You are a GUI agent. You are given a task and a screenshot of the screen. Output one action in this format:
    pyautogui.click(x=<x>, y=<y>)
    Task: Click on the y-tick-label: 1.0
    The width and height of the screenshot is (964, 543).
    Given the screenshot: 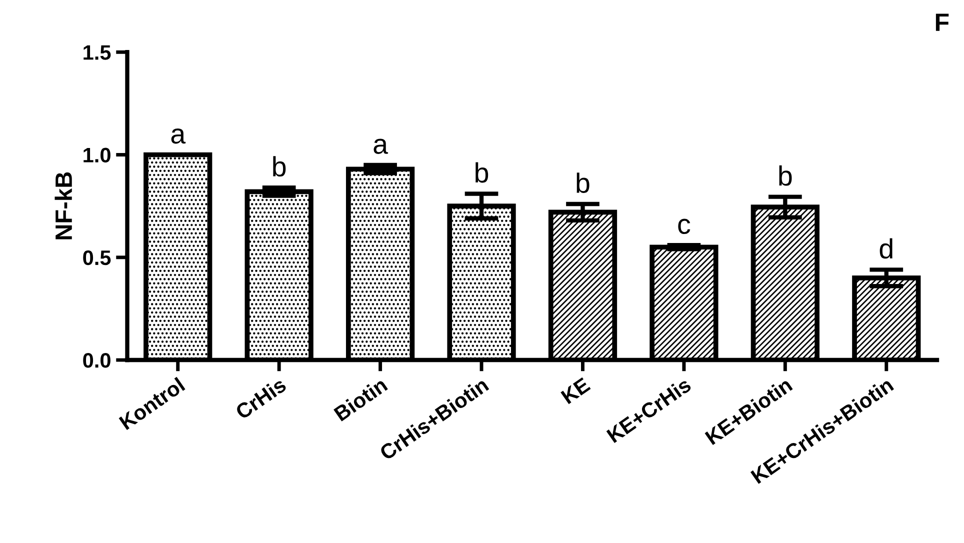 What is the action you would take?
    pyautogui.click(x=97, y=155)
    